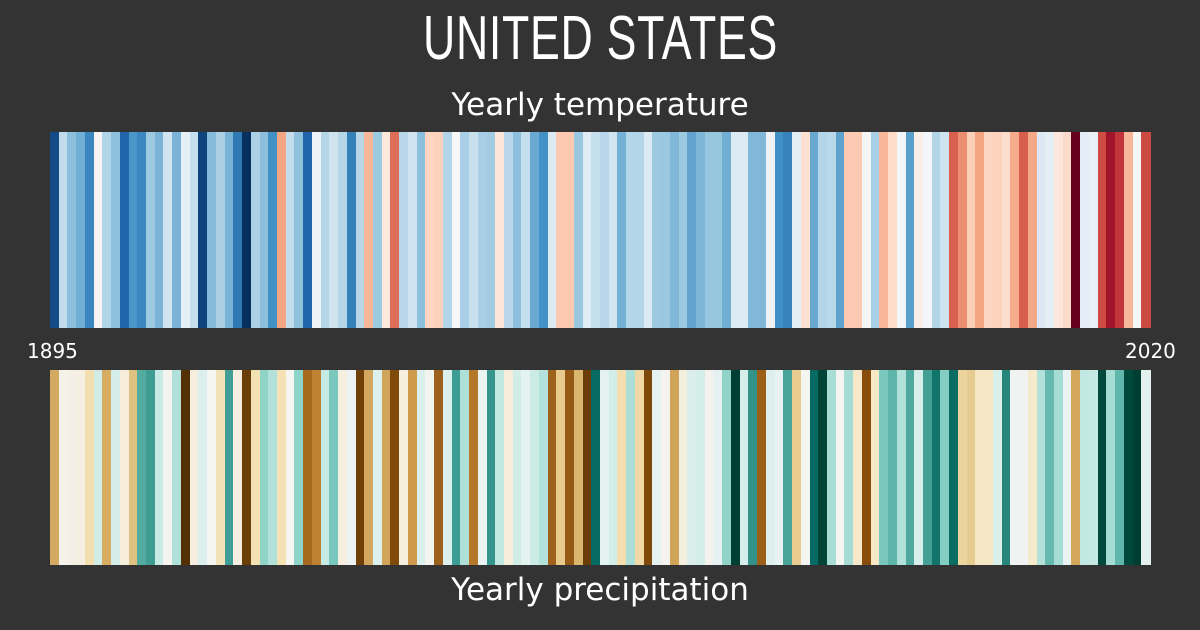 The height and width of the screenshot is (630, 1200). I want to click on stripe-1975, so click(753, 230).